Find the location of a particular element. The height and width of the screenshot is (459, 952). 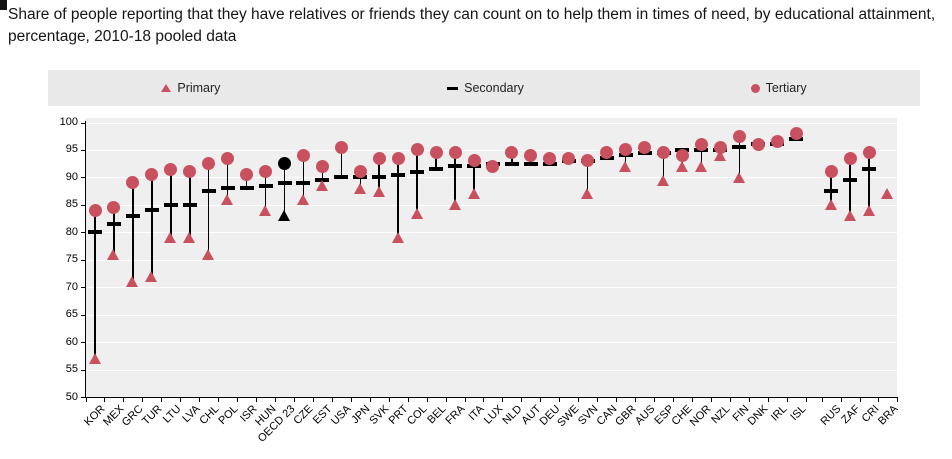

y-axis-tick-label: 55 is located at coordinates (71, 369).